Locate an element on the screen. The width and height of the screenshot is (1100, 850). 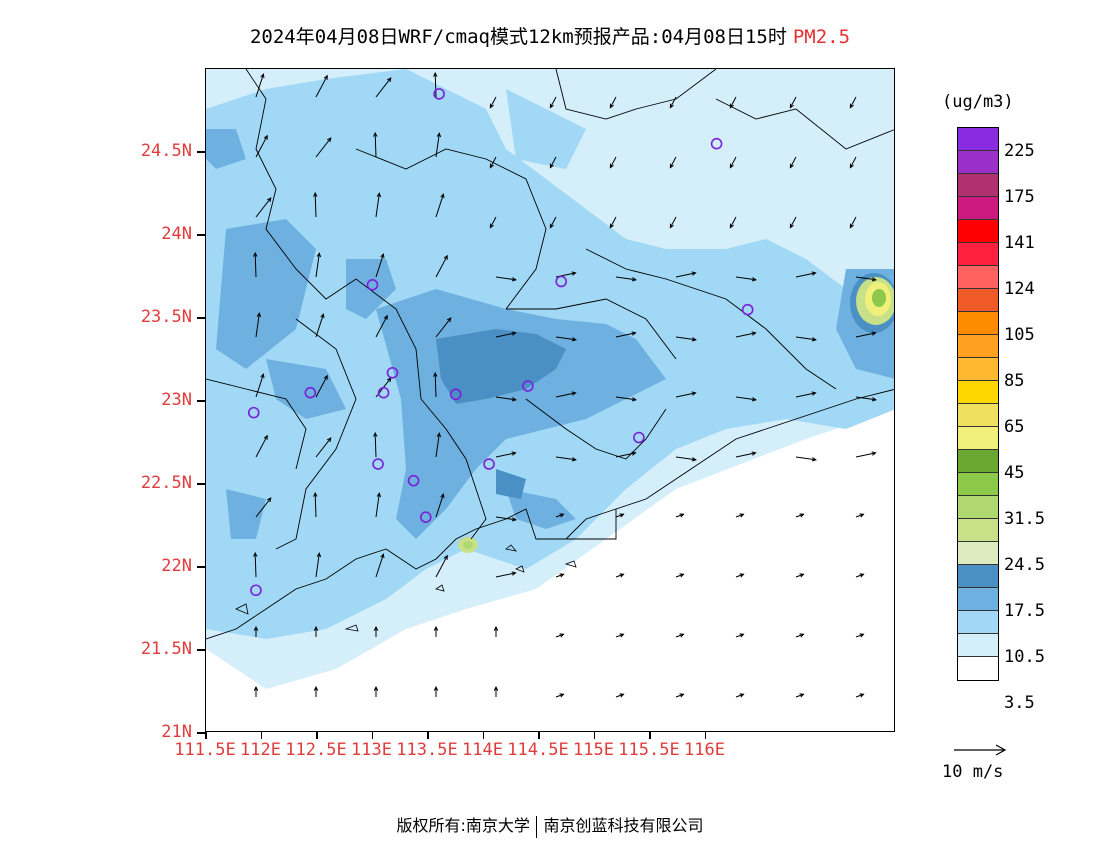
colorbar-label: 24.5 is located at coordinates (1024, 565).